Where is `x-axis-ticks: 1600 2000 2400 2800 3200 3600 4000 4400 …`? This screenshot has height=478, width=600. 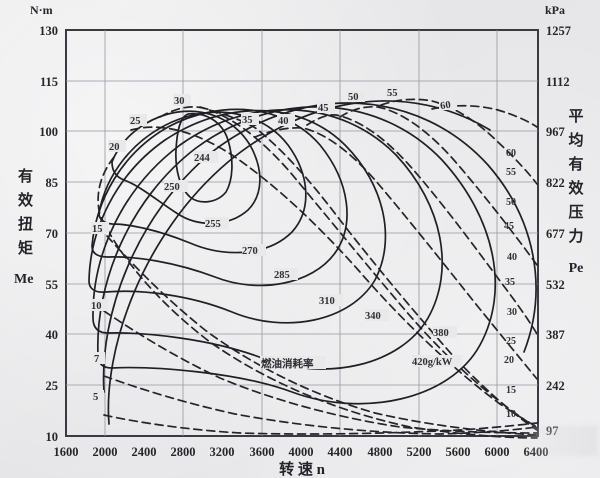
x-axis-ticks: 1600 2000 2400 2800 3200 3600 4000 4400 … is located at coordinates (301, 452).